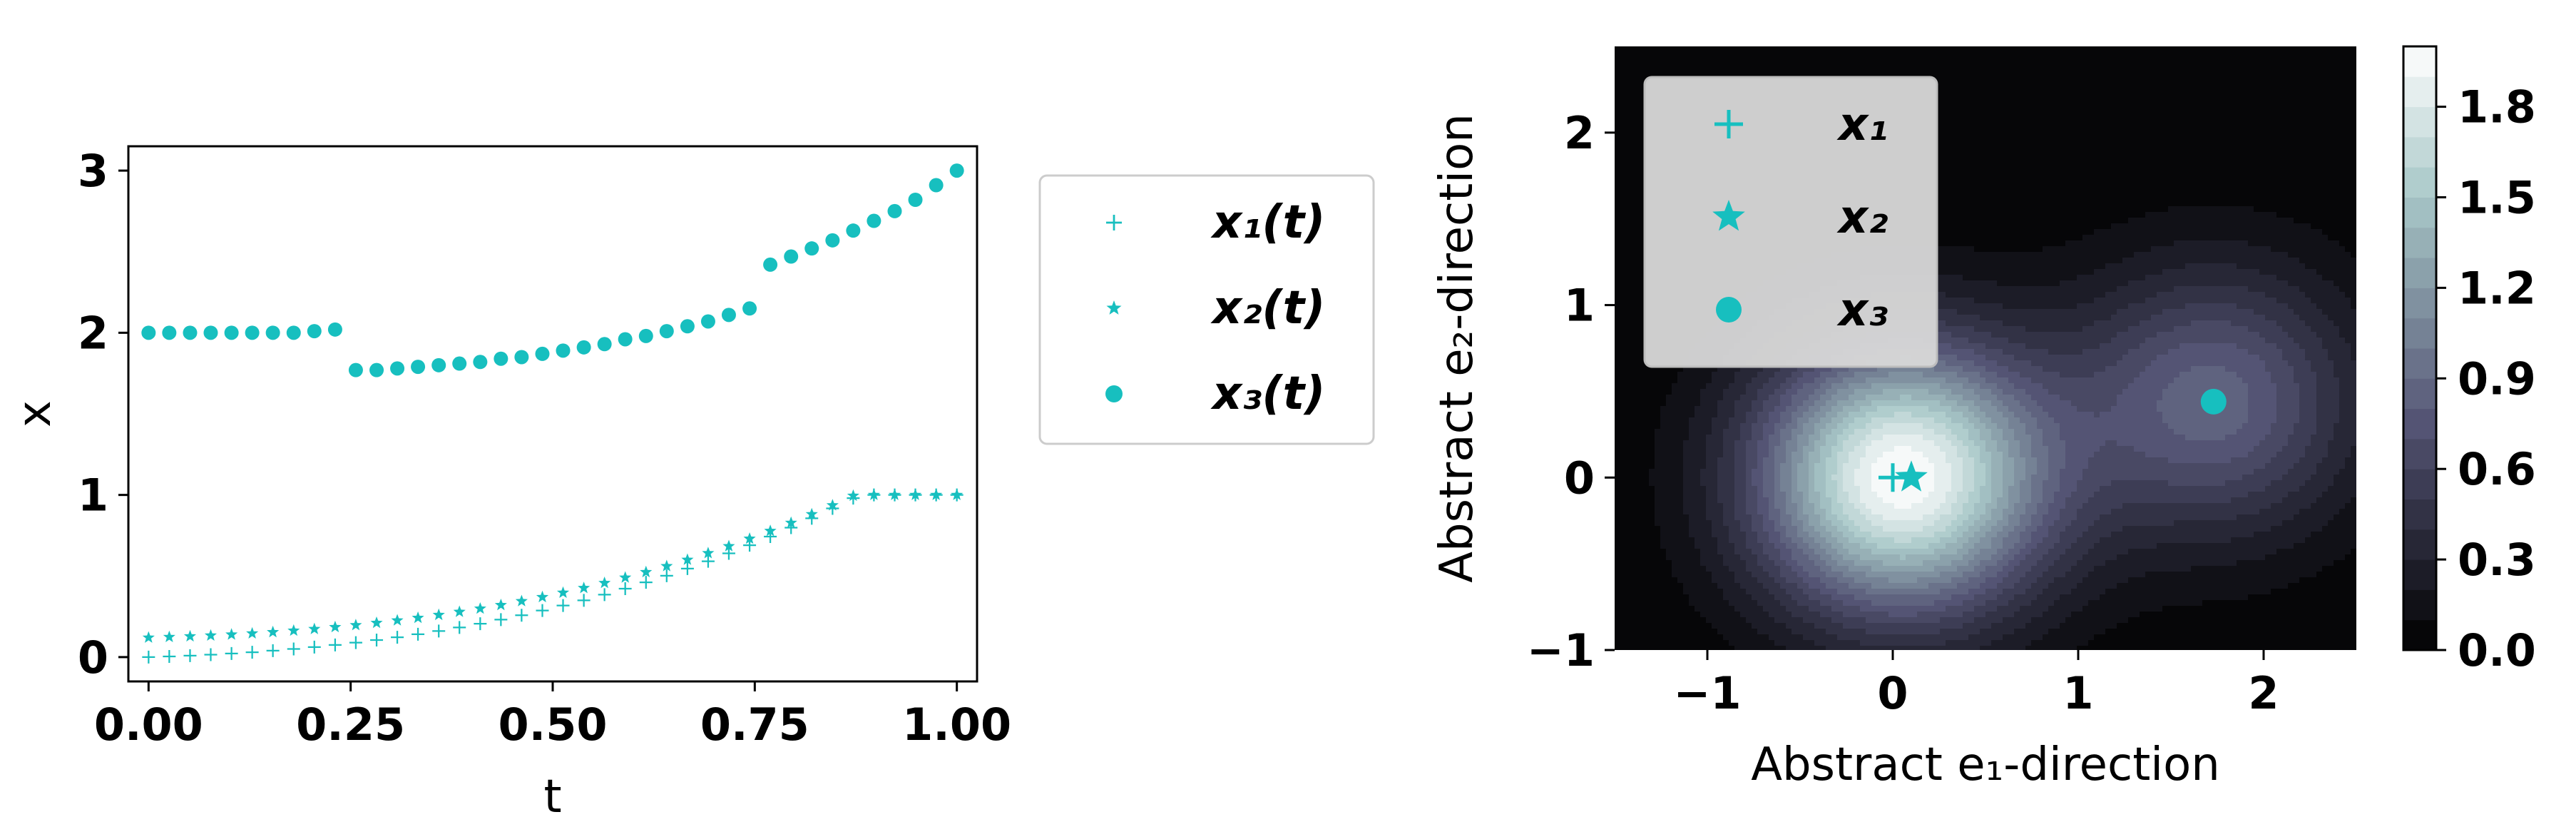  Describe the element at coordinates (1976, 684) in the screenshot. I see `right-x-ticks: −1 0 1 2` at that location.